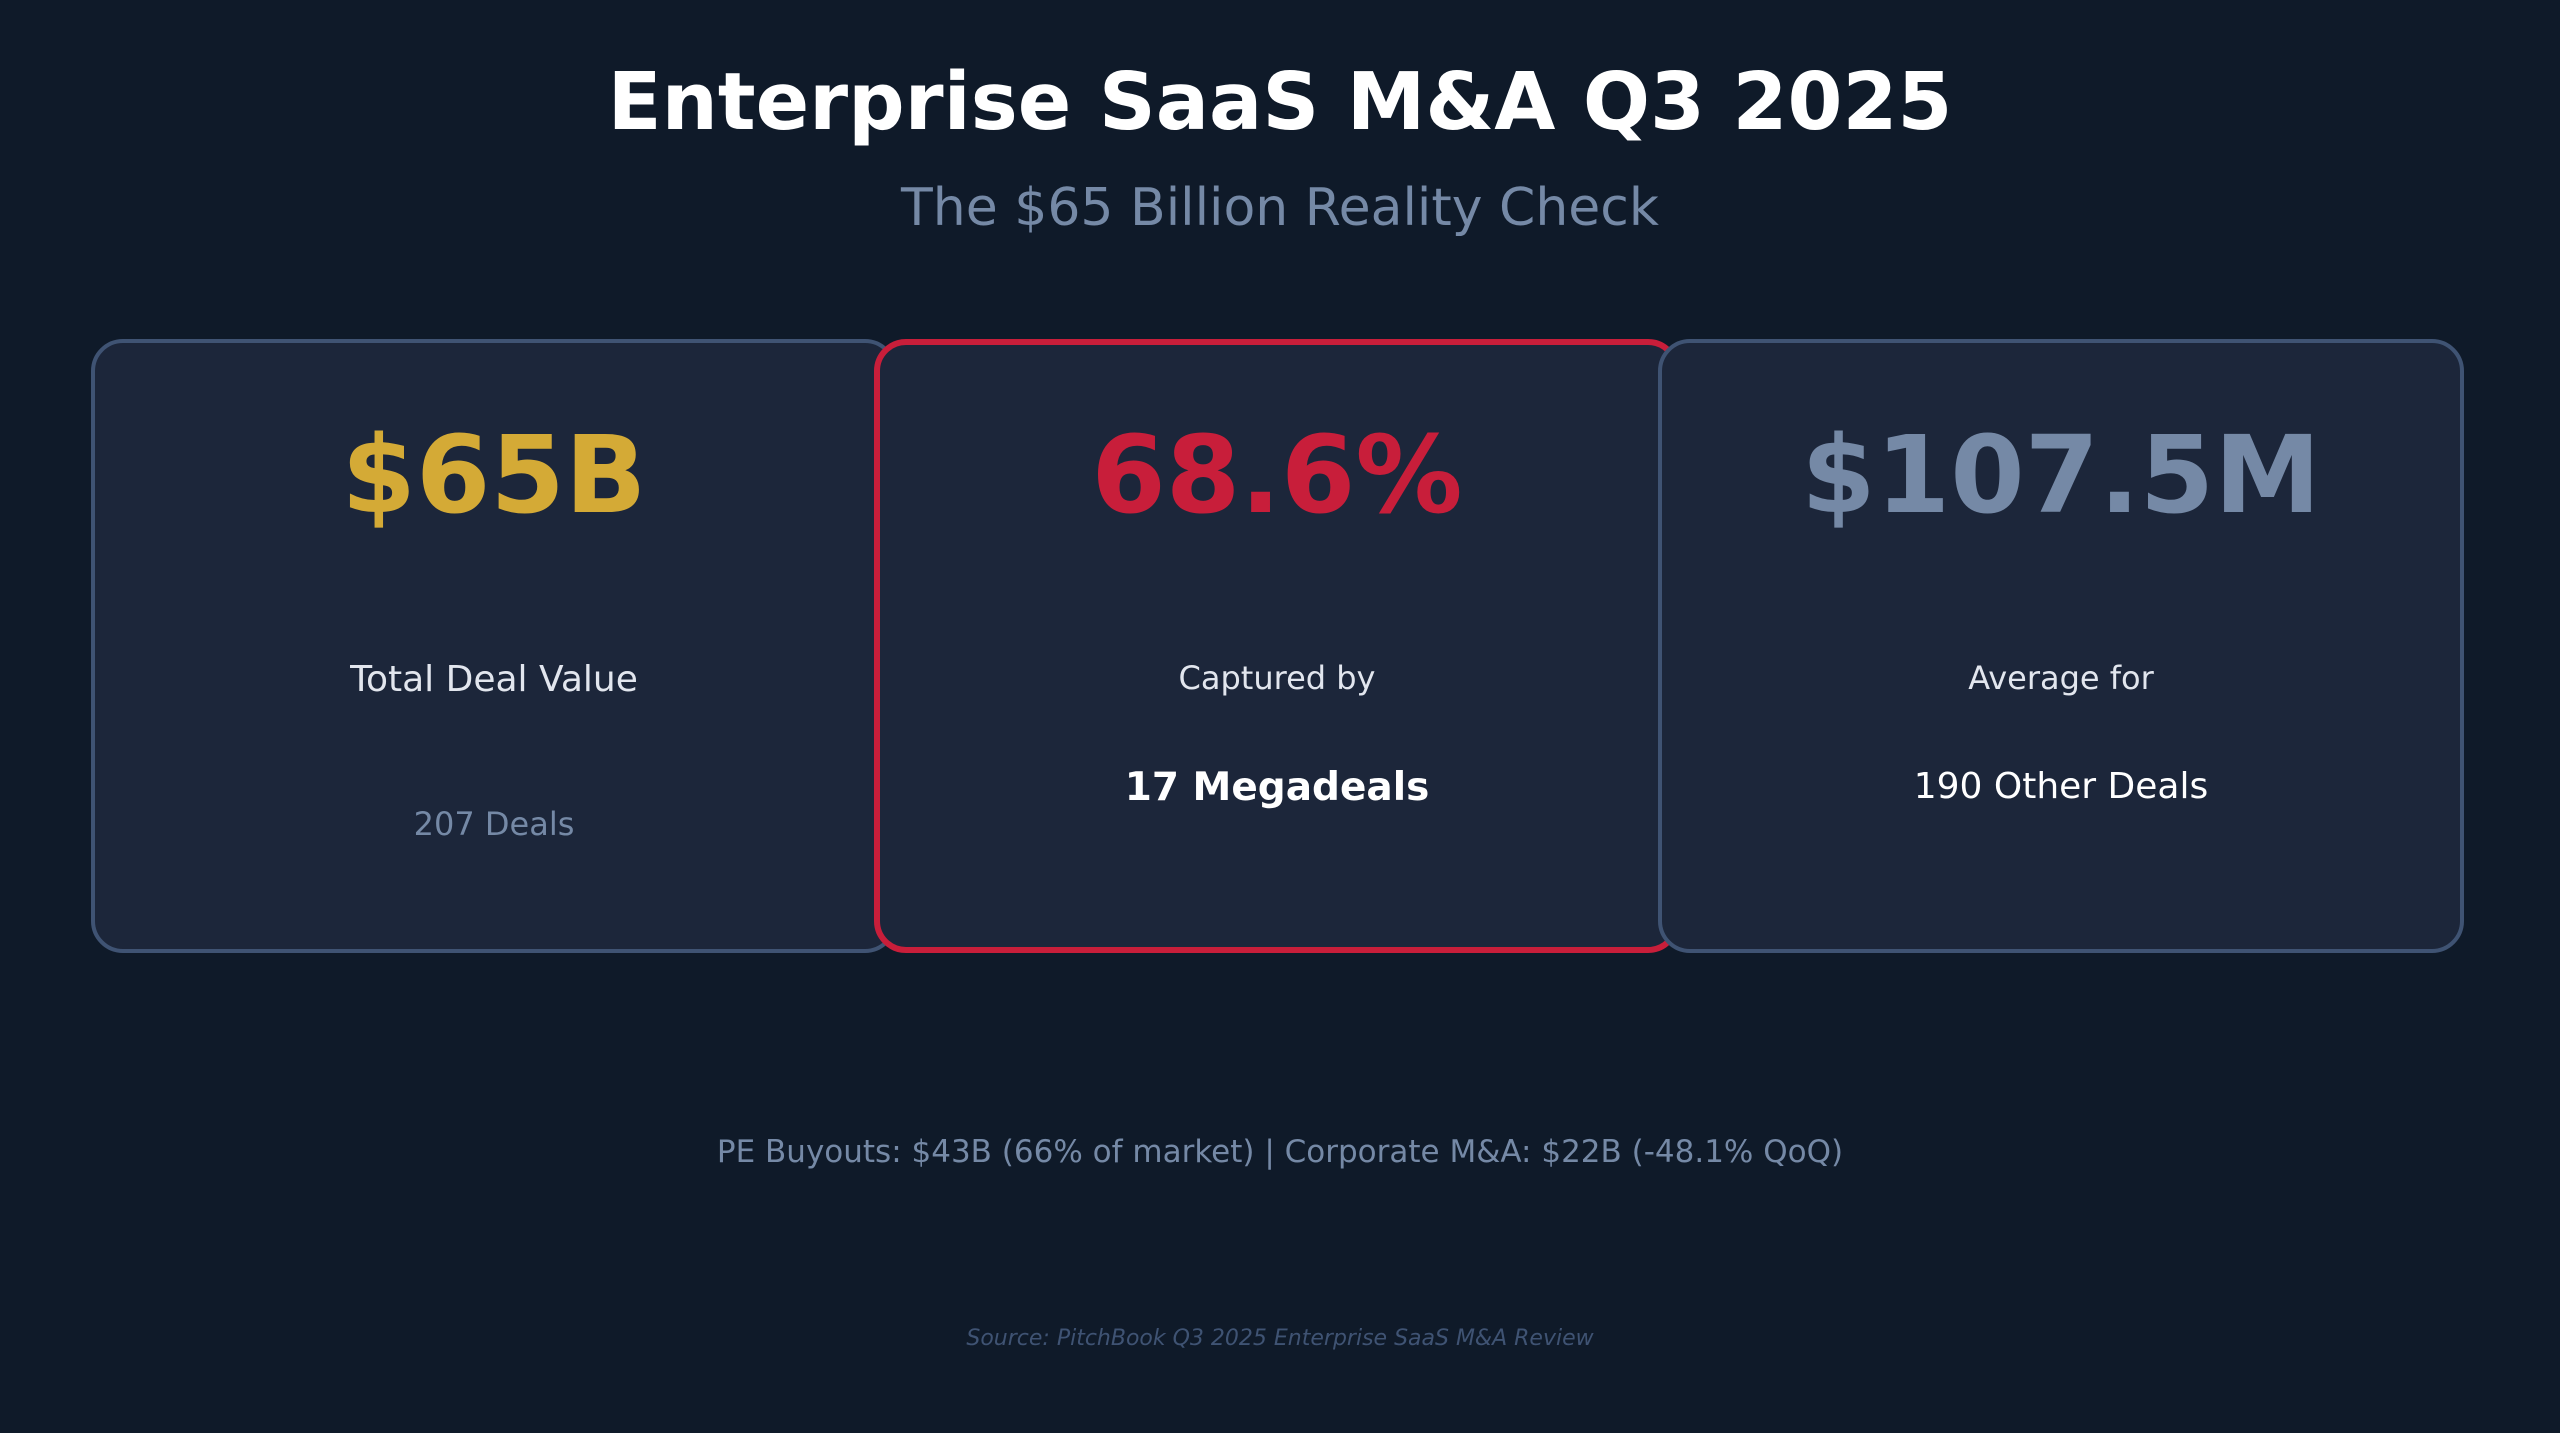 The image size is (2560, 1433). What do you see at coordinates (1277, 476) in the screenshot?
I see `stat-value: 68.6%` at bounding box center [1277, 476].